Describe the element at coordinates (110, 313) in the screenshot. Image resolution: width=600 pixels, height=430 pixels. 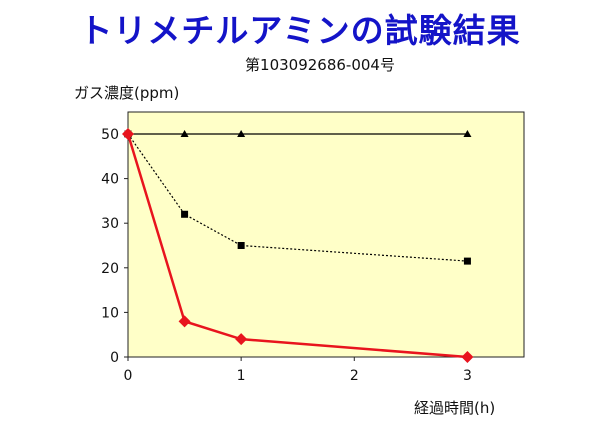
I see `y-tick-label: 10` at that location.